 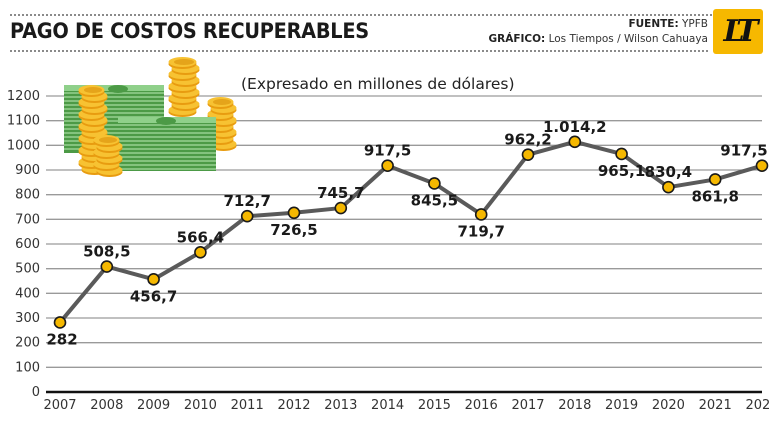 What do you see at coordinates (340, 405) in the screenshot?
I see `x-tick-label: 2013` at bounding box center [340, 405].